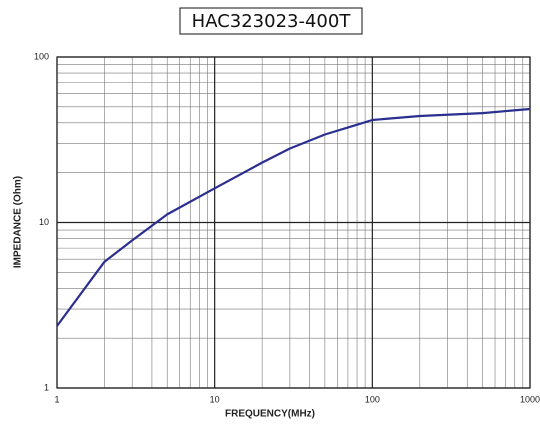  I want to click on title-box, so click(271, 21).